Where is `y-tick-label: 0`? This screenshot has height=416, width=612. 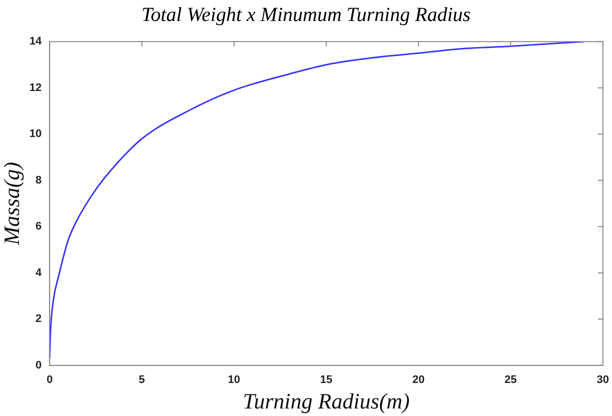 y-tick-label: 0 is located at coordinates (39, 365).